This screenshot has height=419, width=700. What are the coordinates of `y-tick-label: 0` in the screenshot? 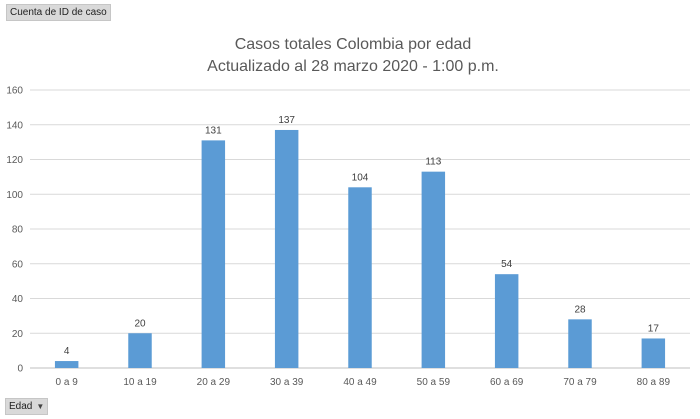 It's located at (20, 369).